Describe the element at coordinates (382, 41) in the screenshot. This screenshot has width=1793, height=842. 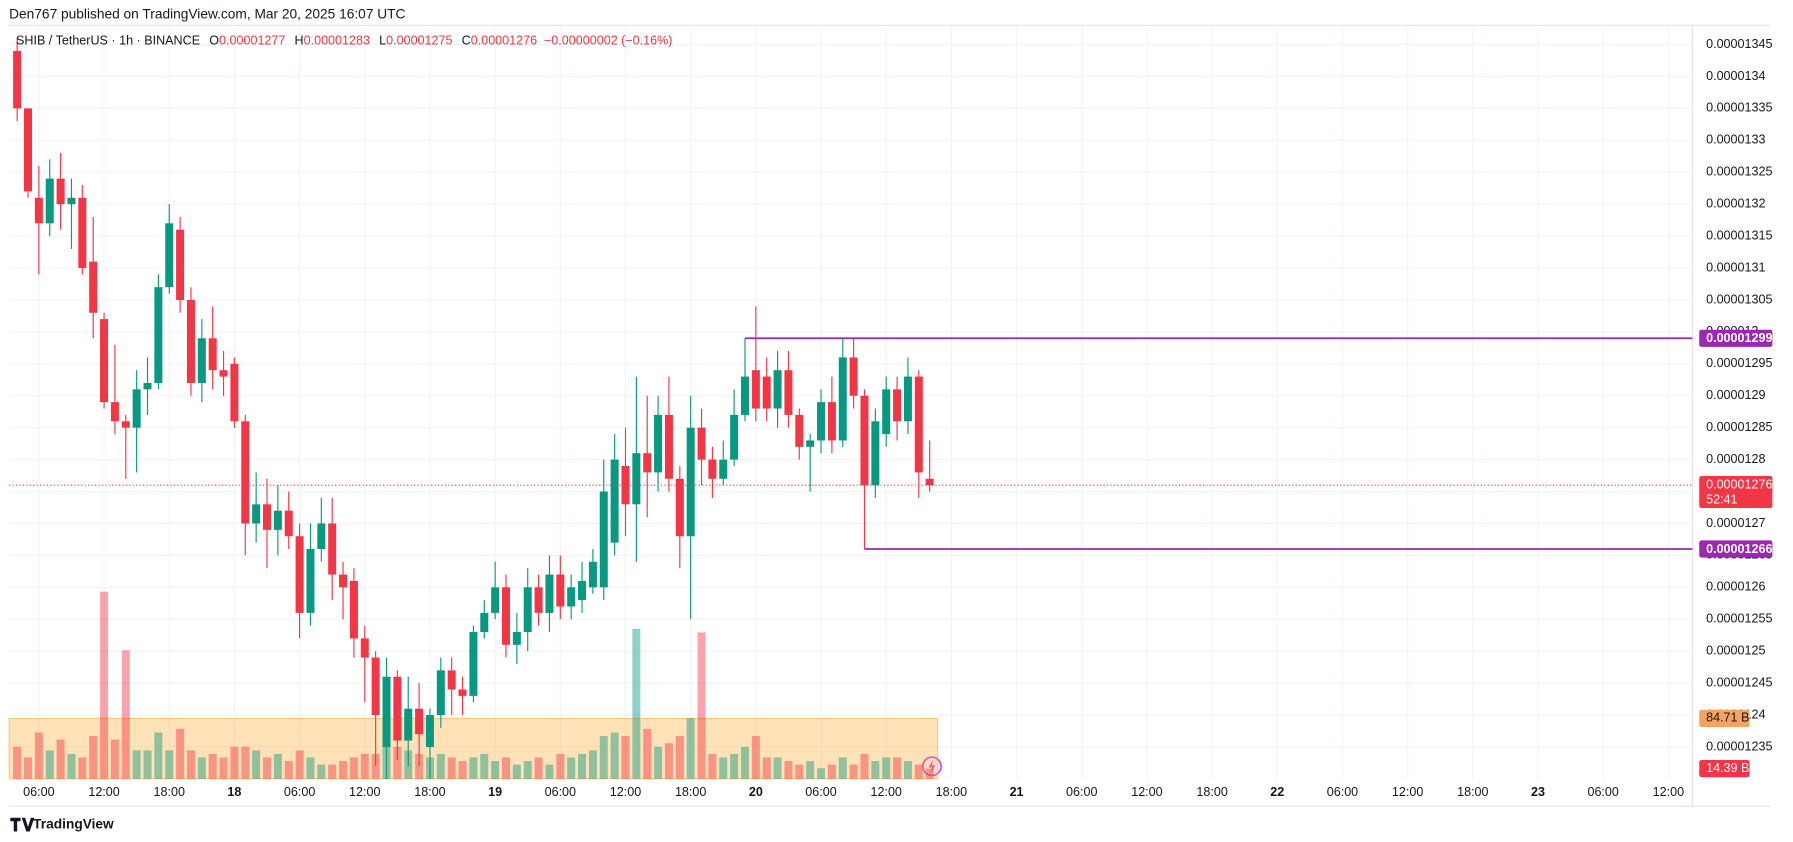
I see `ohlc-key: L` at that location.